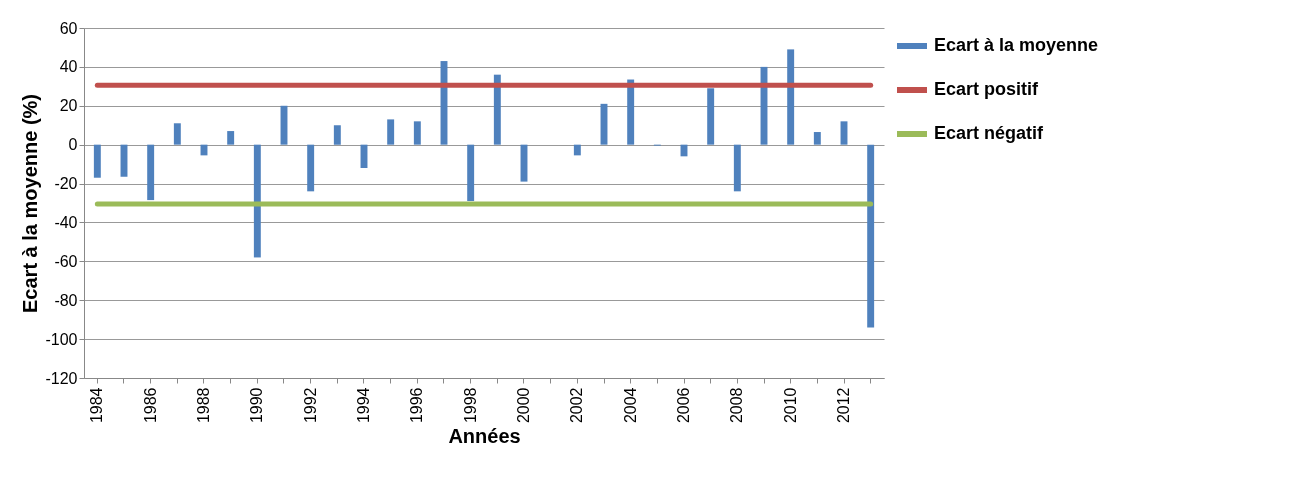 This screenshot has height=486, width=1292. Describe the element at coordinates (310, 405) in the screenshot. I see `x-tick-label: 1992` at that location.